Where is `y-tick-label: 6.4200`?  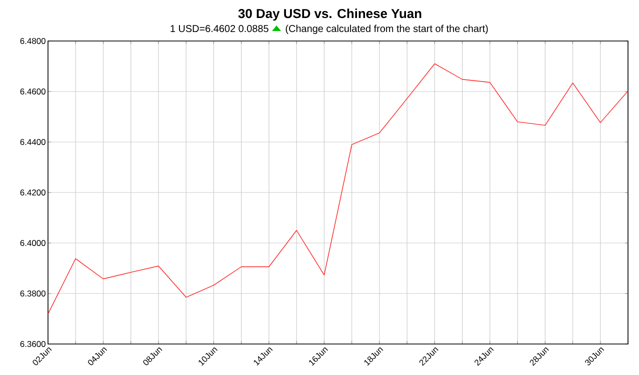
y-tick-label: 6.4200 is located at coordinates (33, 193).